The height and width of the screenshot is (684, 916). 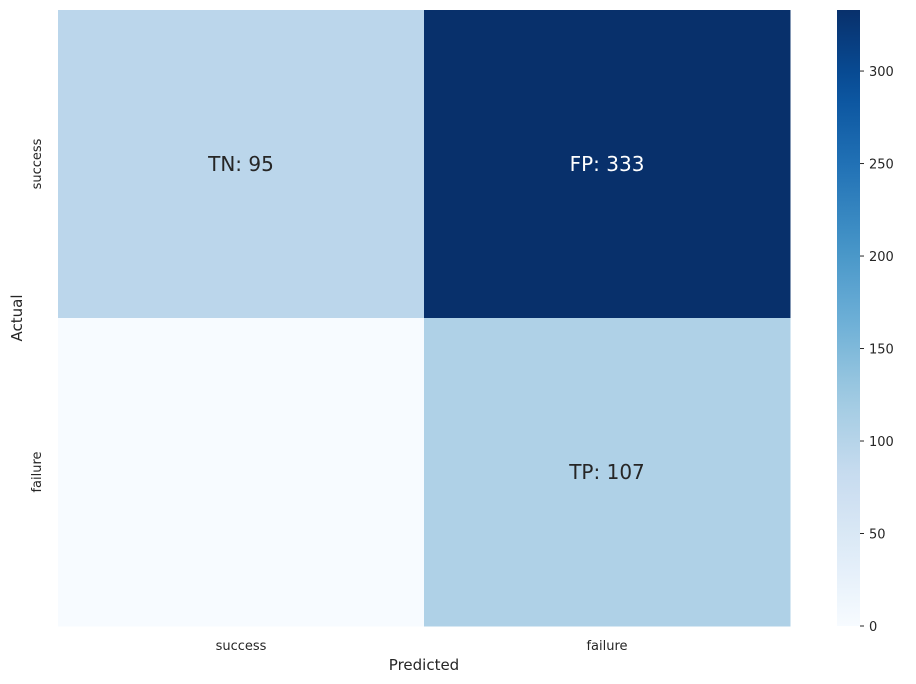 What do you see at coordinates (37, 471) in the screenshot?
I see `y-tick-label: failure` at bounding box center [37, 471].